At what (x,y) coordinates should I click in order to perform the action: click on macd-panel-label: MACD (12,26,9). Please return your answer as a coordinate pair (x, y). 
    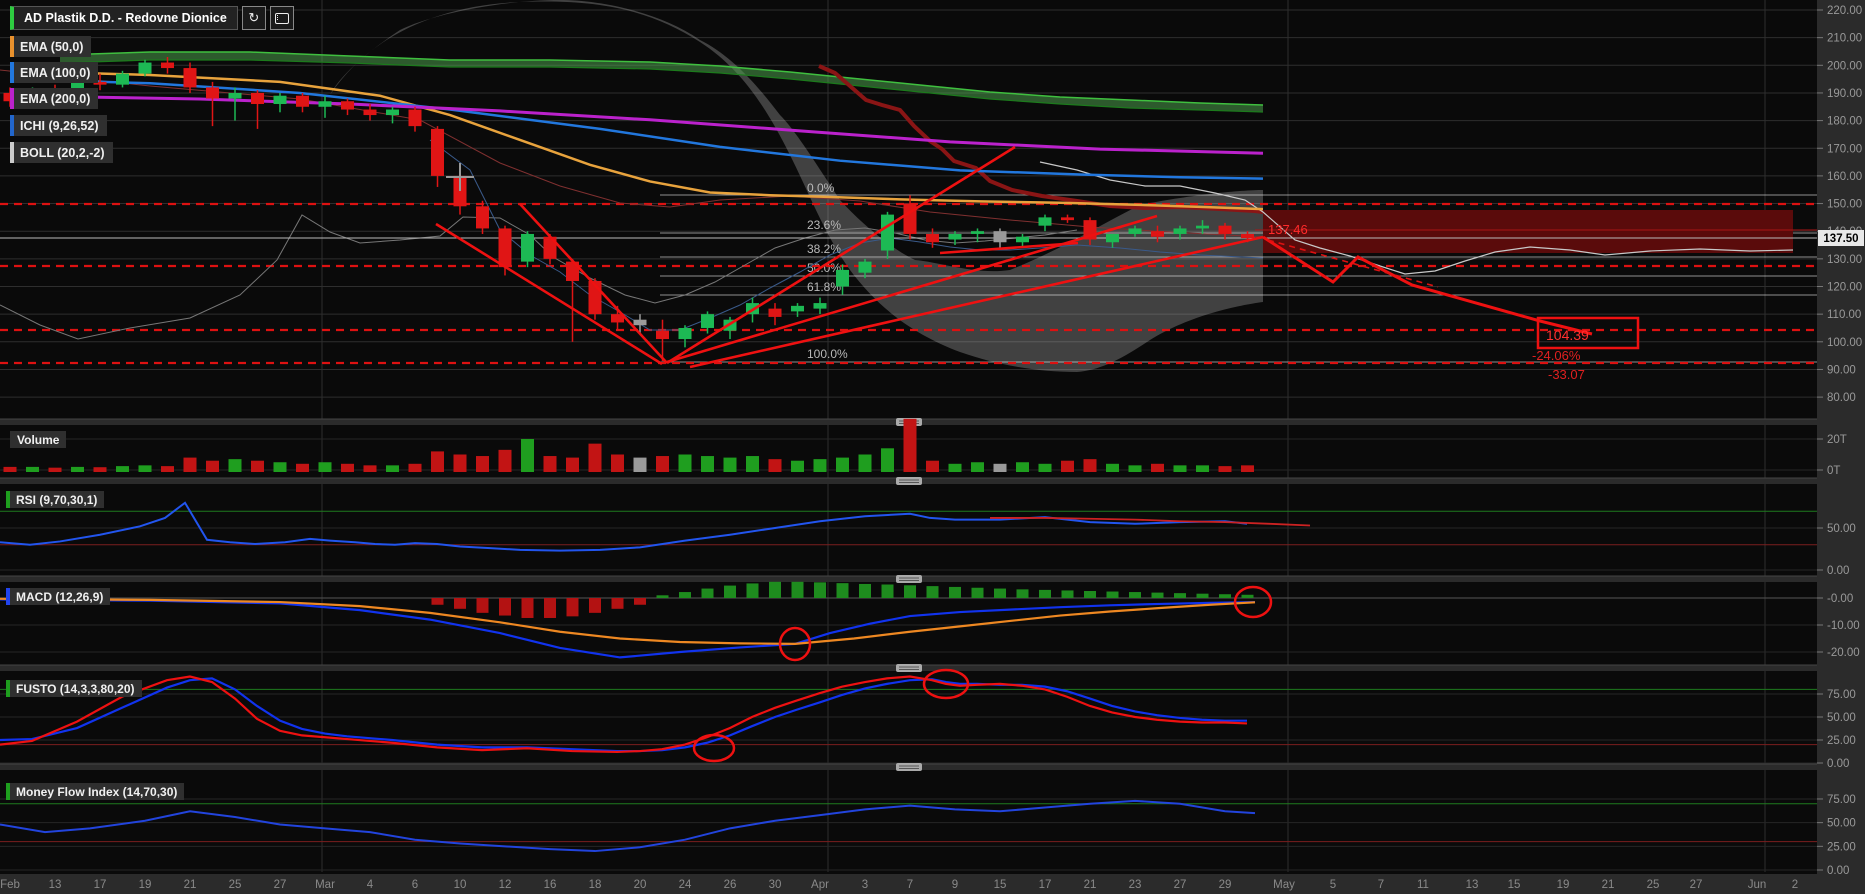
    Looking at the image, I should click on (58, 596).